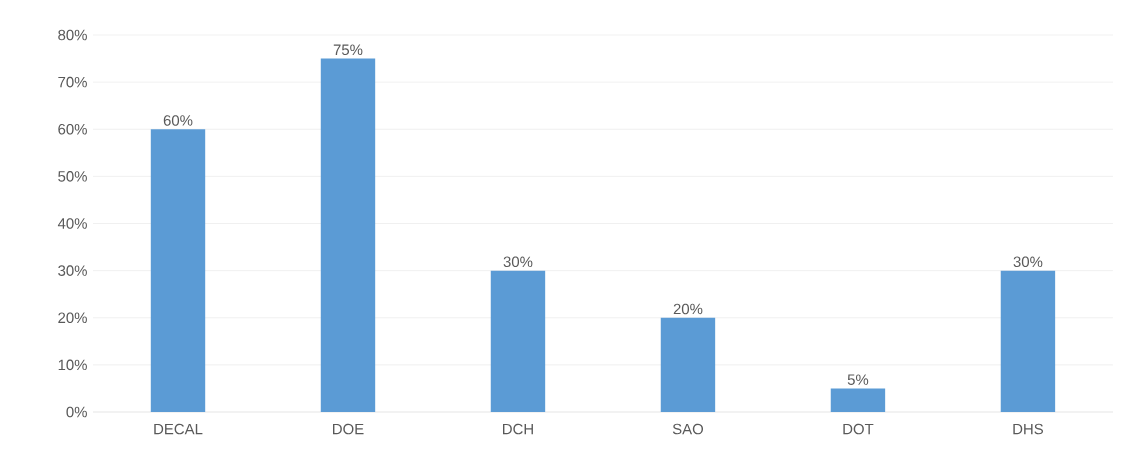 The height and width of the screenshot is (472, 1129). I want to click on x-tick-label: DHS, so click(1028, 429).